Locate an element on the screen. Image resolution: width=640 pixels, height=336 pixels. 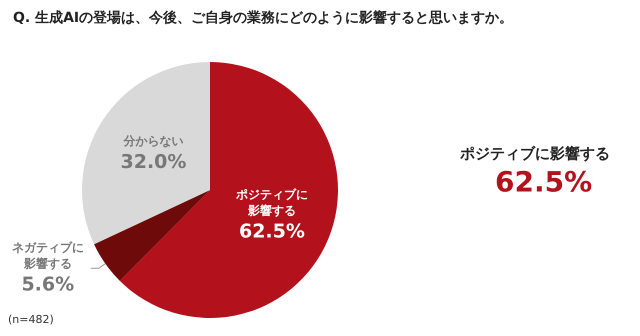
slice-label: ネガティブに影響する is located at coordinates (48, 255).